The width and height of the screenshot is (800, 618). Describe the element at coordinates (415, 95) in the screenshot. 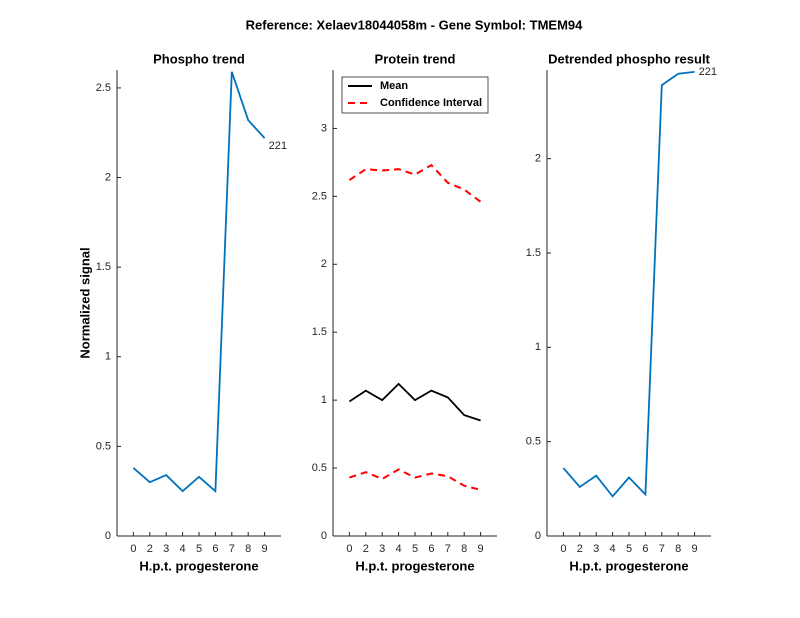

I see `legend-box` at that location.